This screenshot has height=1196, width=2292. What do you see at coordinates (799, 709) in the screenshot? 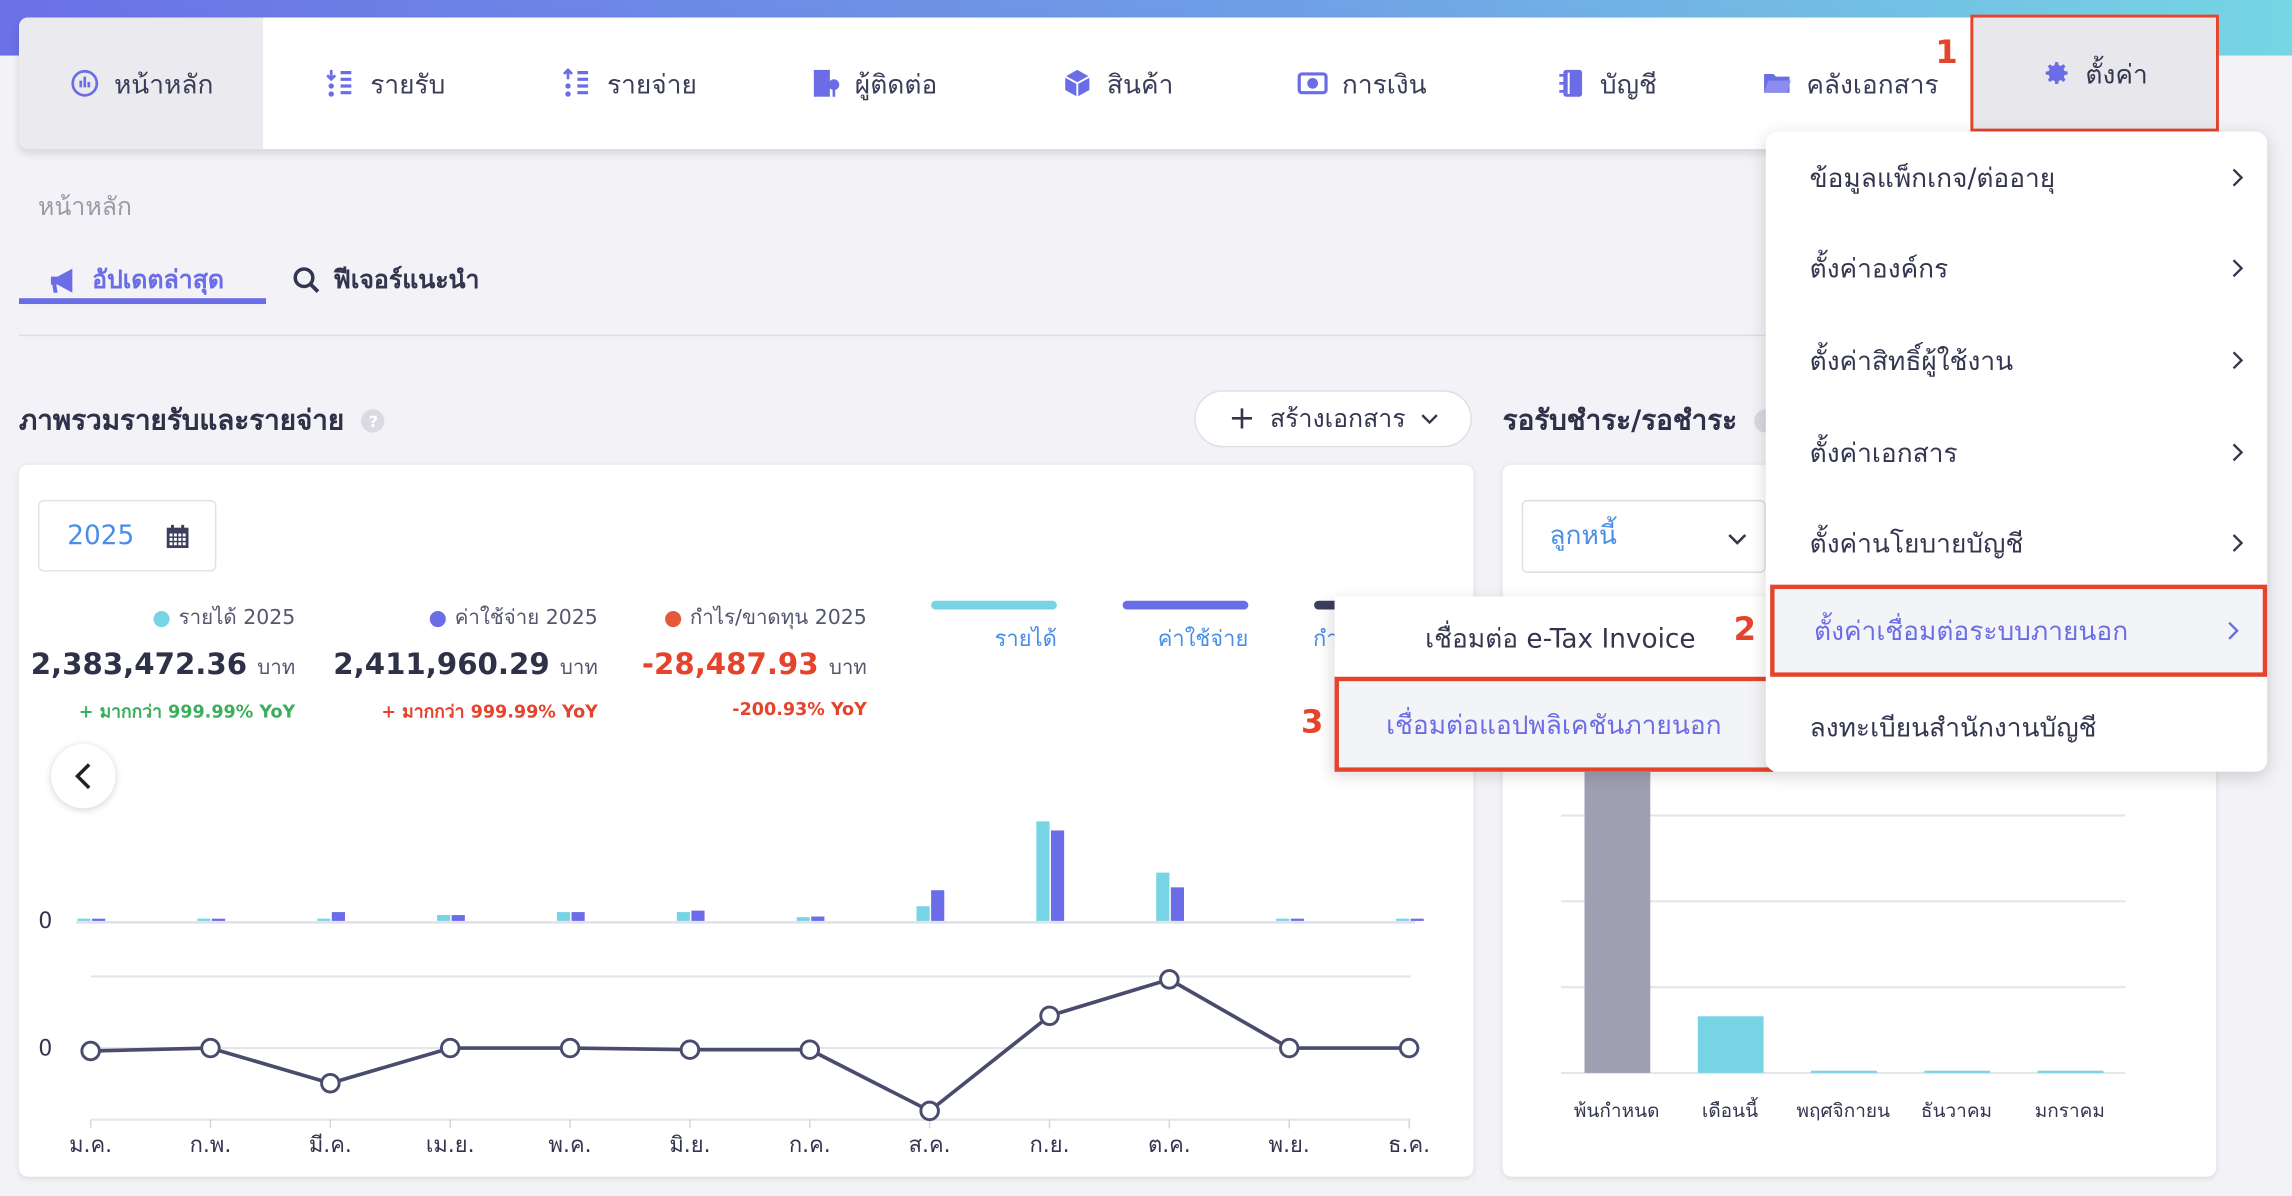
I see `stat-yoy: -200.93% YoY` at bounding box center [799, 709].